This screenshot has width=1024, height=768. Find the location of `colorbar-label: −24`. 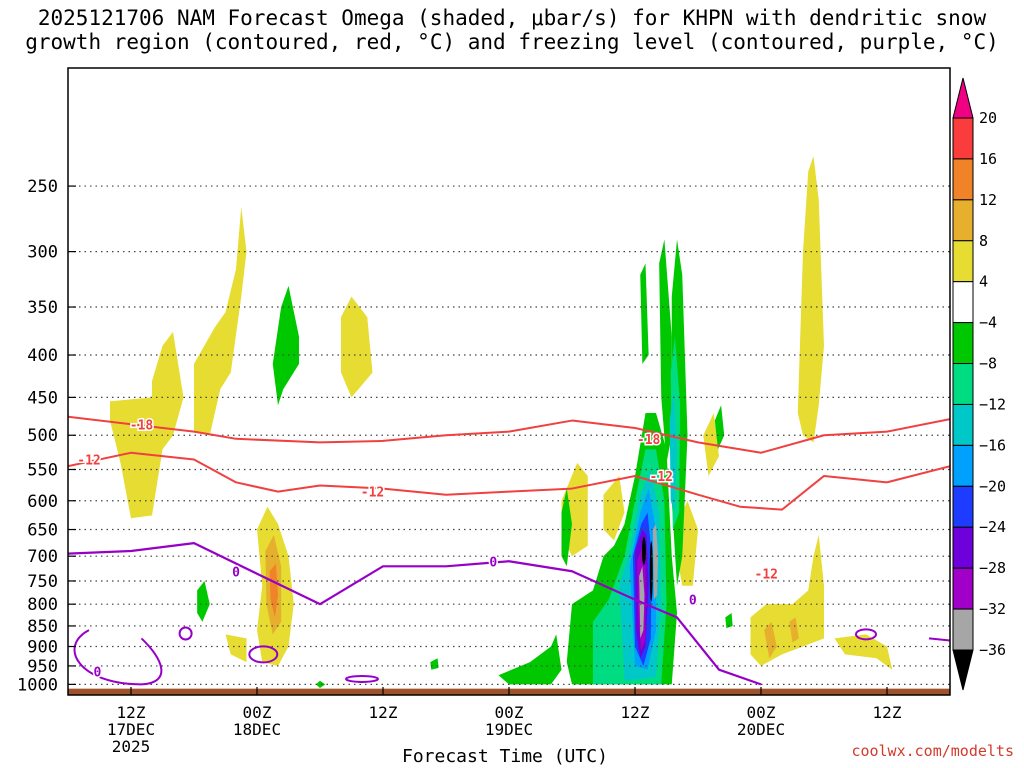

colorbar-label: −24 is located at coordinates (992, 527).